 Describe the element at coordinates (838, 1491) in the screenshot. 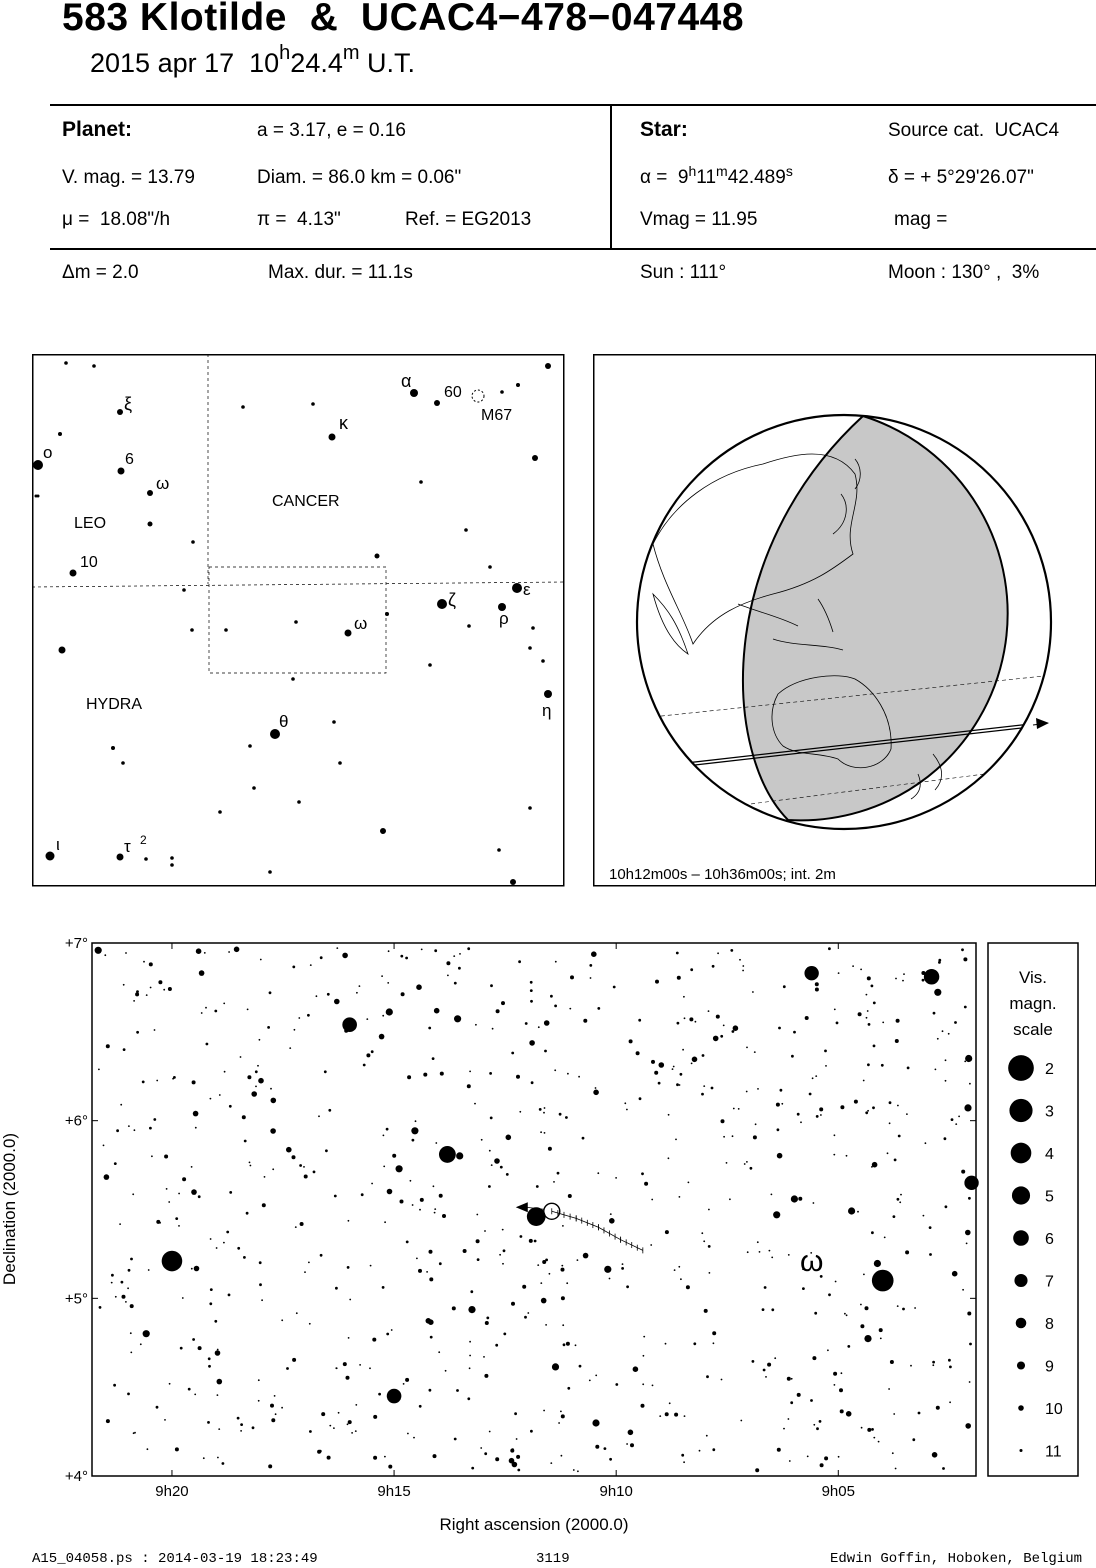

I see `x-tick-label: 9h05` at that location.